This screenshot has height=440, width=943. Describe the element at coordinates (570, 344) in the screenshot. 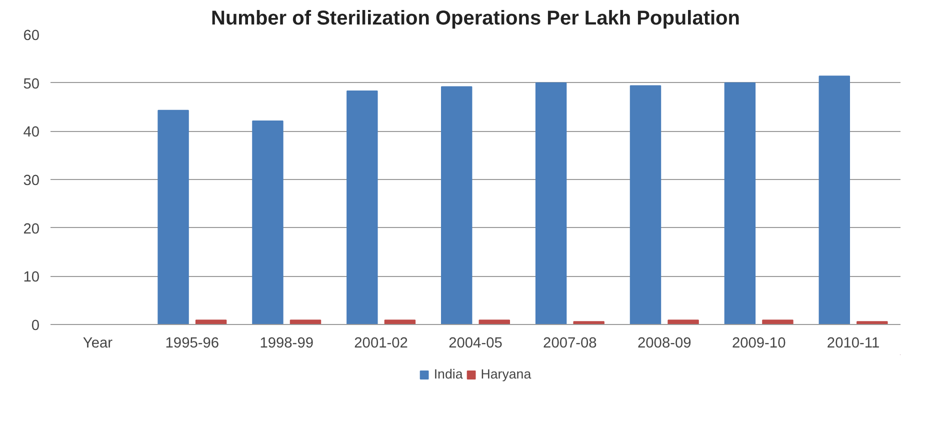

I see `x-tick-label: 2007-08` at that location.